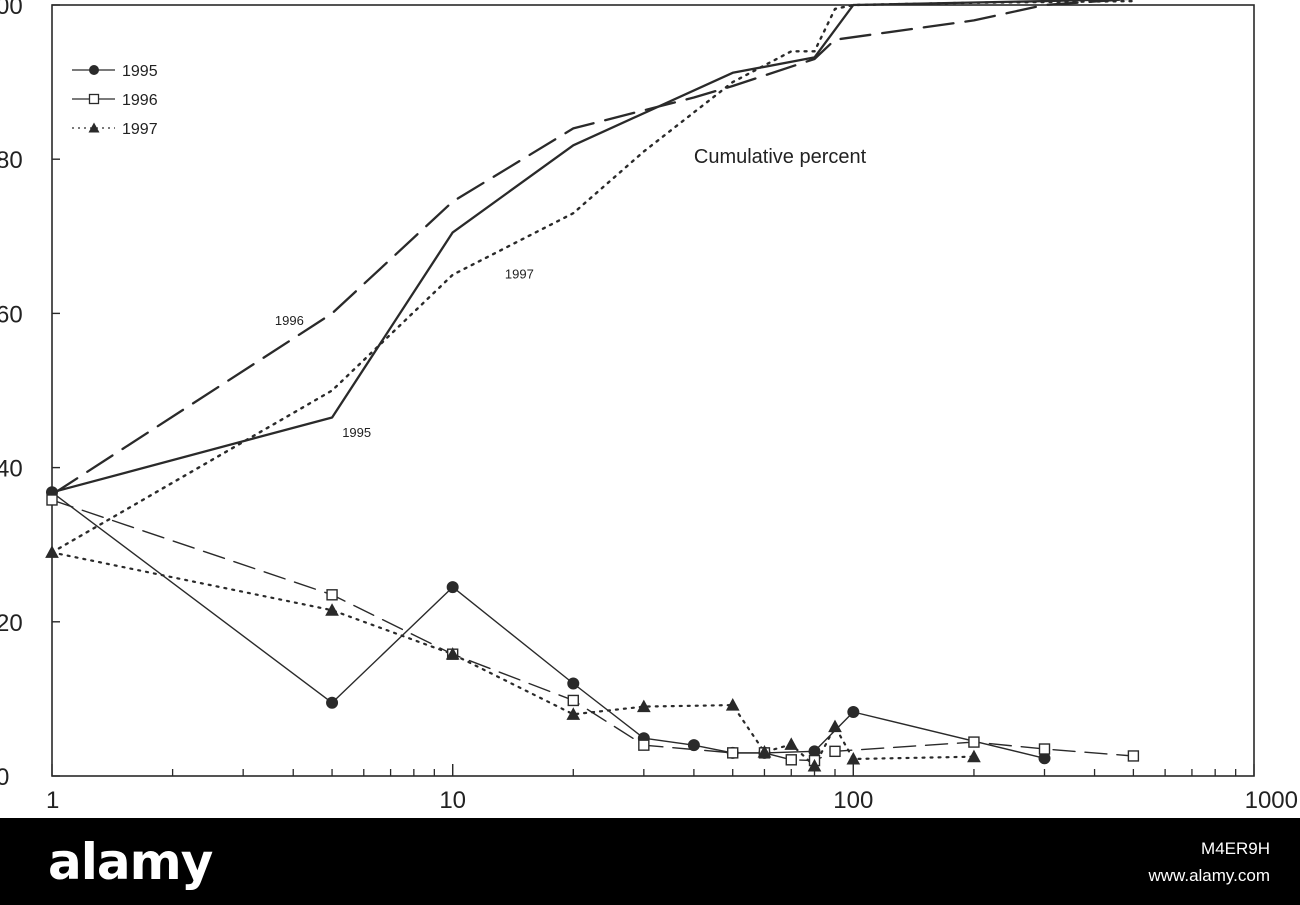 Image resolution: width=1300 pixels, height=905 pixels. Describe the element at coordinates (452, 800) in the screenshot. I see `x-tick-label-10: 10` at that location.